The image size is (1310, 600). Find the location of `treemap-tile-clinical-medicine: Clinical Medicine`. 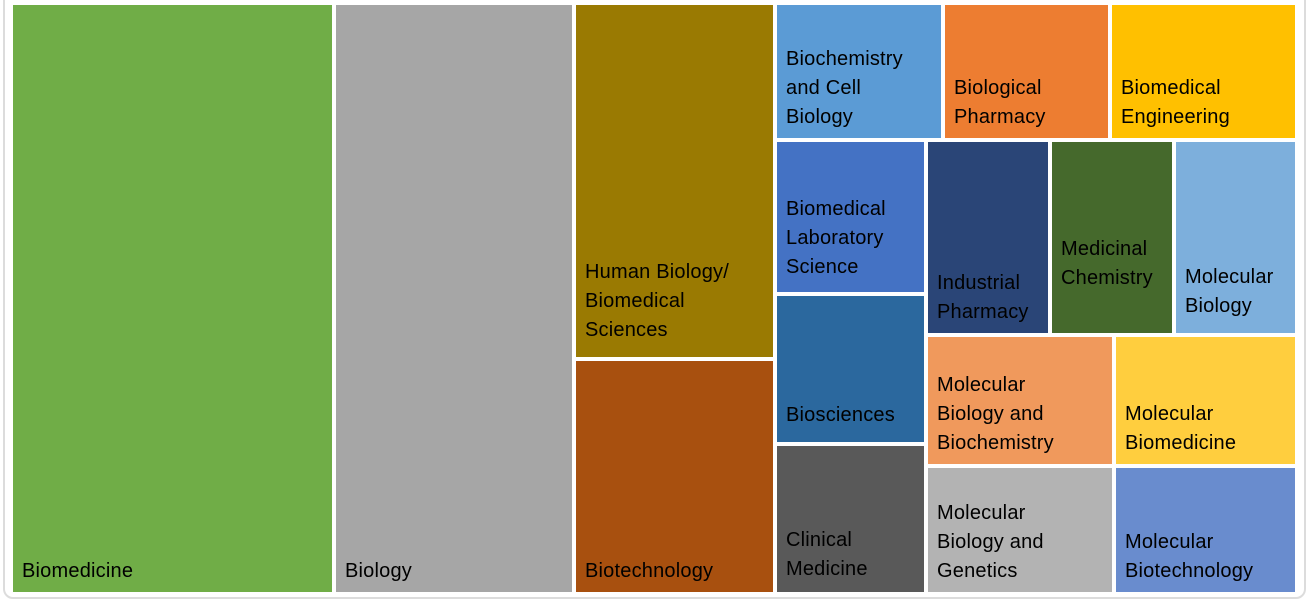

treemap-tile-clinical-medicine: Clinical Medicine is located at coordinates (850, 519).